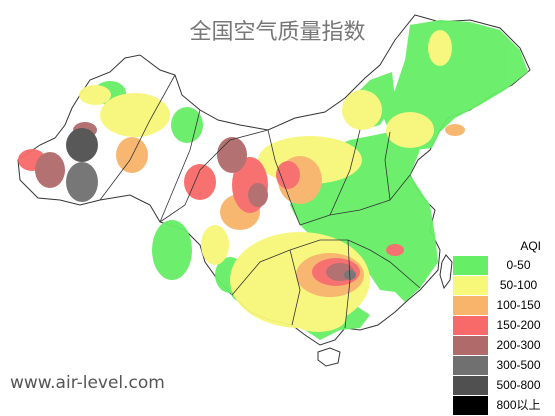 The height and width of the screenshot is (416, 555). Describe the element at coordinates (132, 155) in the screenshot. I see `aqi-region-xinjiang-orange` at that location.